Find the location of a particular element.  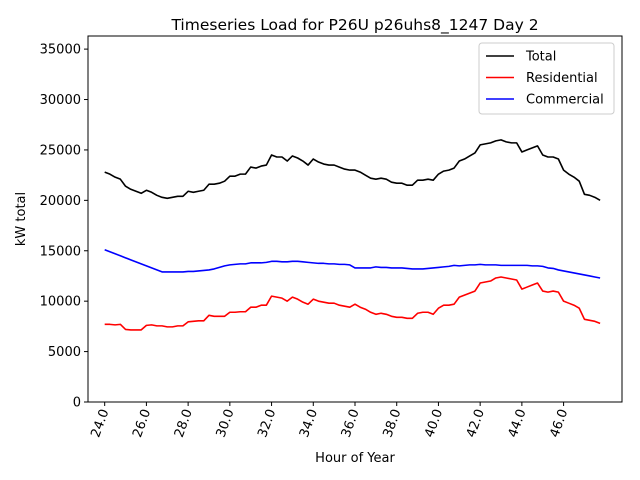

legend-box is located at coordinates (546, 78).